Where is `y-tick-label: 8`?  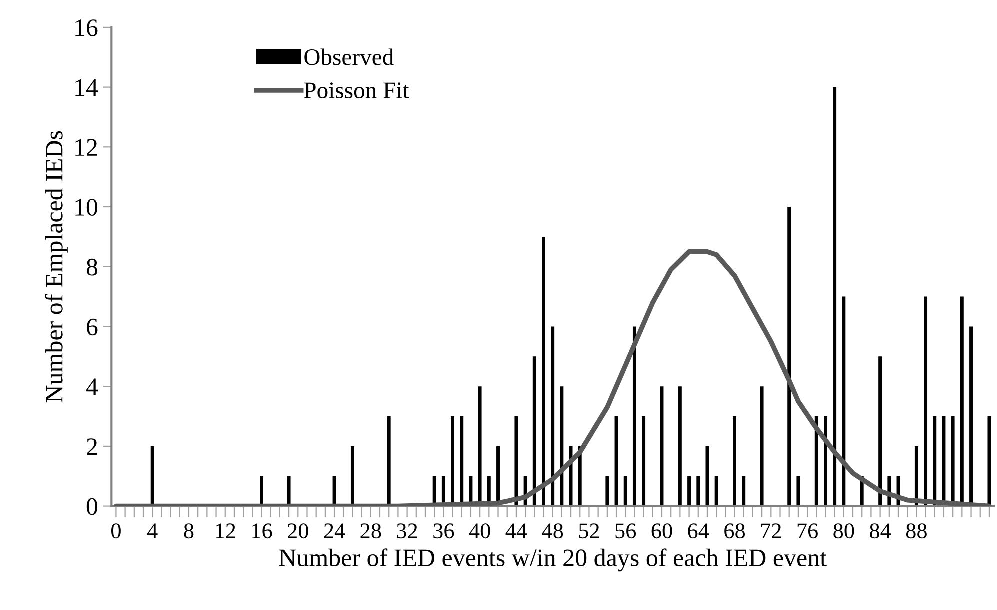 y-tick-label: 8 is located at coordinates (92, 267).